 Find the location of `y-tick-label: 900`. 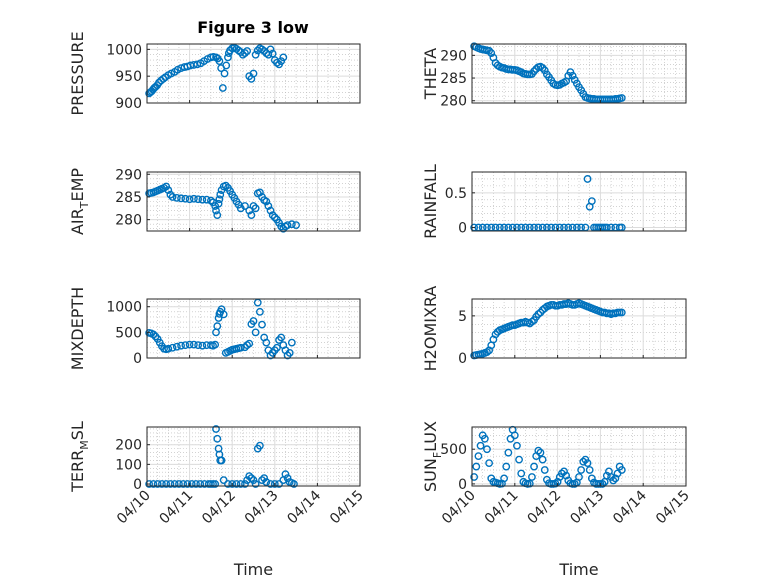

y-tick-label: 900 is located at coordinates (128, 104).